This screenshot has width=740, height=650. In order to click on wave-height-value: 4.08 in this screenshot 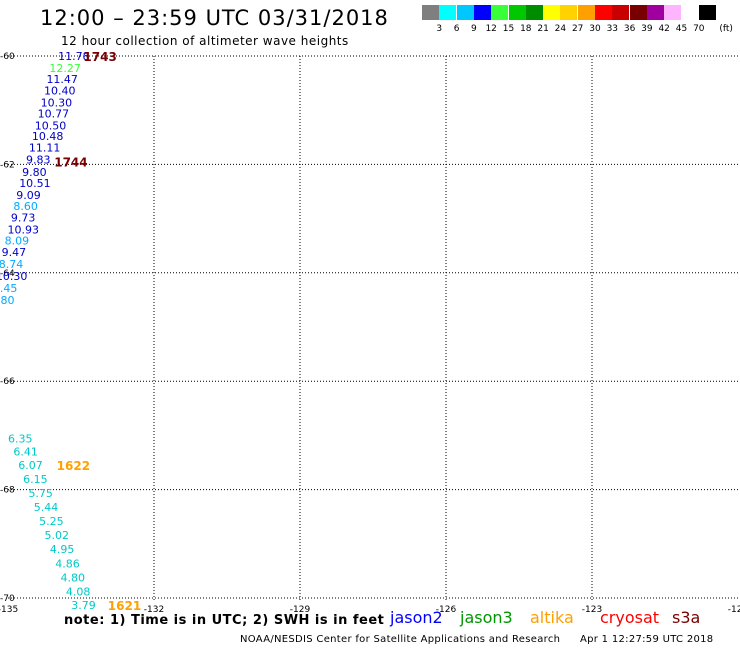, I will do `click(78, 591)`.